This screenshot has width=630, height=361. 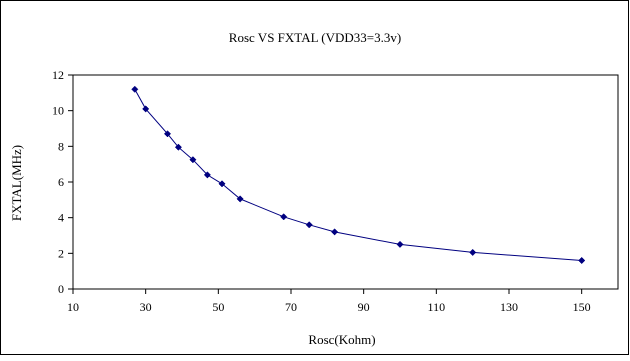 What do you see at coordinates (582, 307) in the screenshot?
I see `x-tick-label: 150` at bounding box center [582, 307].